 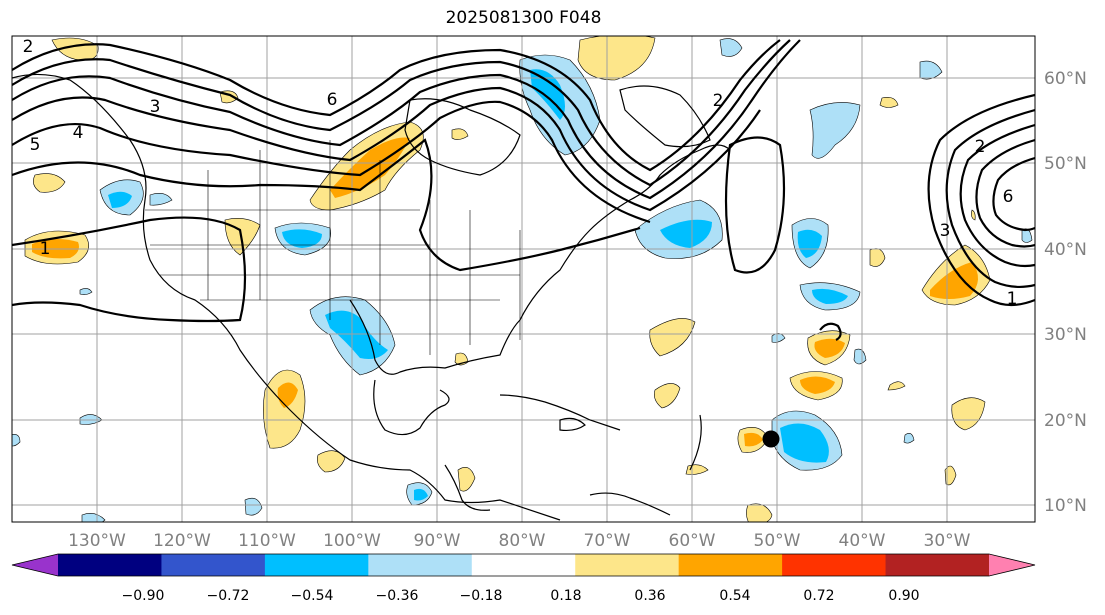 I want to click on longitude-label: 70°W, so click(x=607, y=541).